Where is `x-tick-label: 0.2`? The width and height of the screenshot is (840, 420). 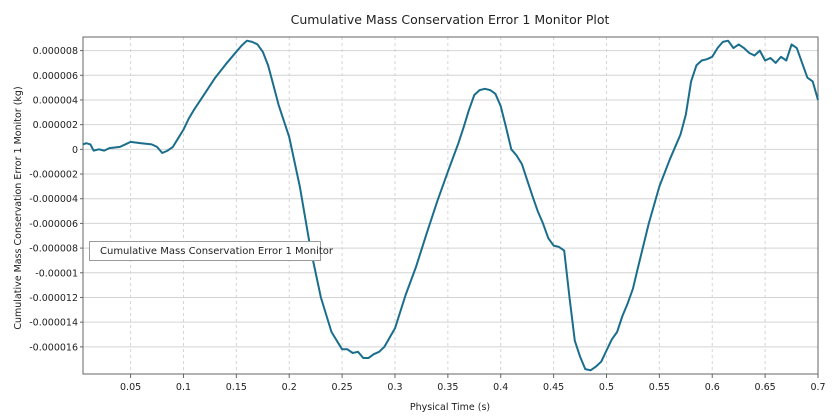
x-tick-label: 0.2 is located at coordinates (289, 387).